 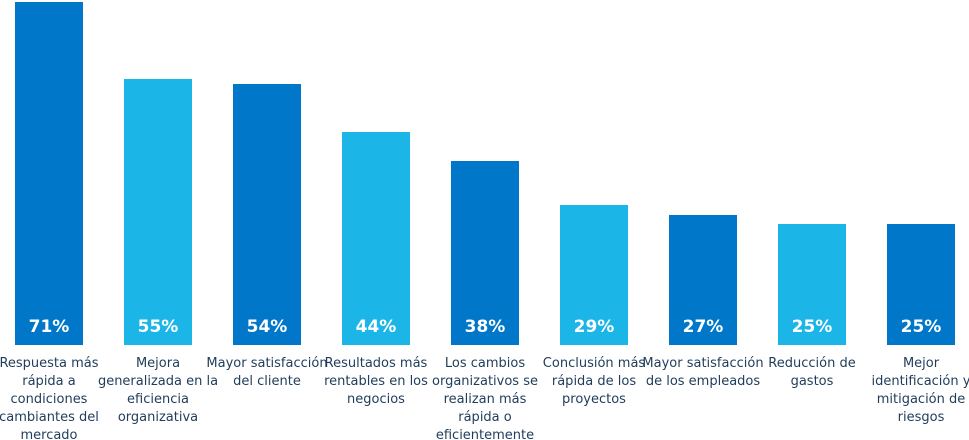 I want to click on category-label: Reducción de gastos, so click(x=812, y=372).